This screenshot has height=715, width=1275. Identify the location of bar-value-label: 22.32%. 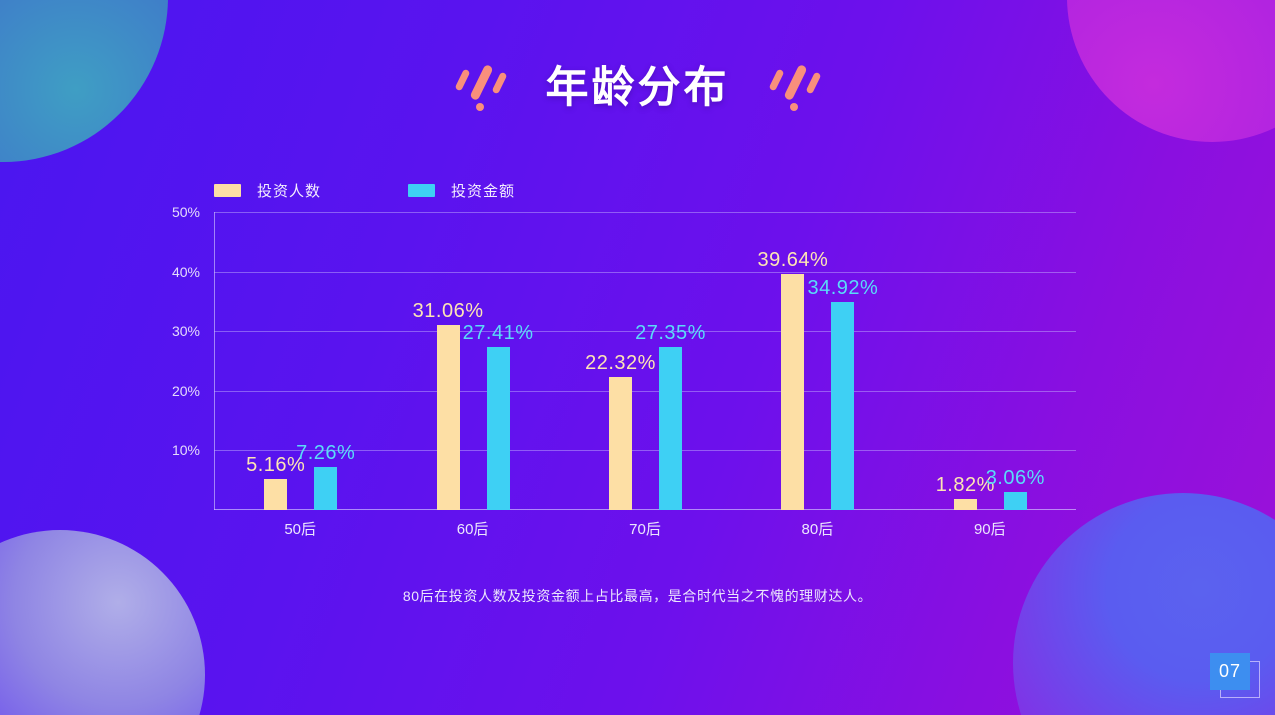
(620, 362).